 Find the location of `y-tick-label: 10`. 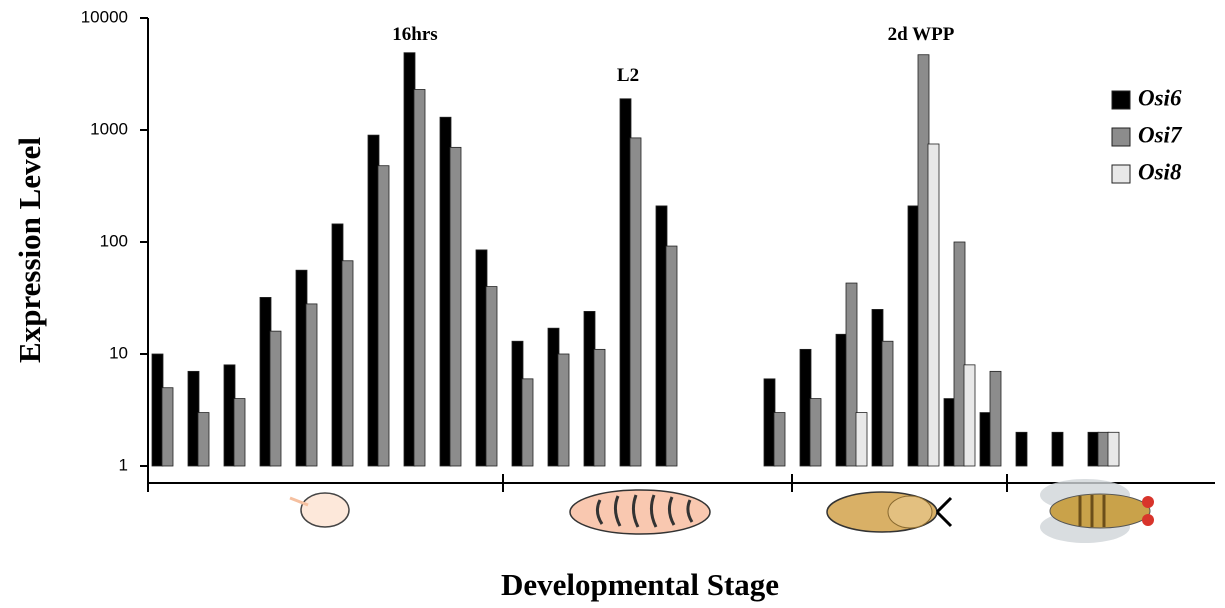

y-tick-label: 10 is located at coordinates (118, 352).